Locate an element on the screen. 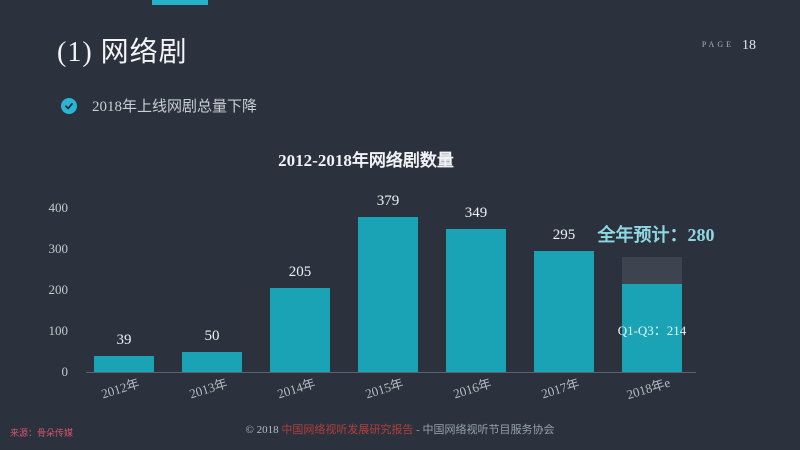 This screenshot has width=800, height=450. x-axis-line is located at coordinates (391, 372).